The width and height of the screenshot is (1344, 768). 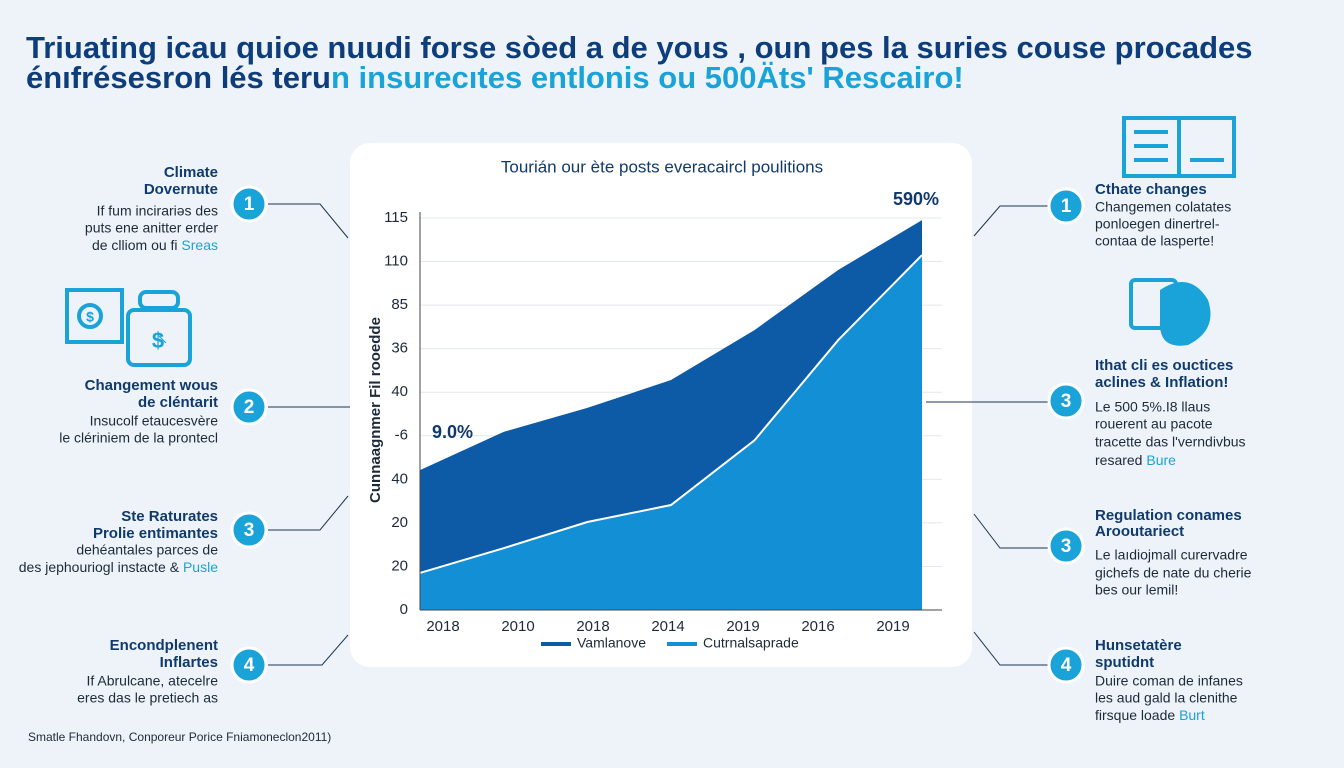 I want to click on icon-coin-sign: $, so click(x=90, y=317).